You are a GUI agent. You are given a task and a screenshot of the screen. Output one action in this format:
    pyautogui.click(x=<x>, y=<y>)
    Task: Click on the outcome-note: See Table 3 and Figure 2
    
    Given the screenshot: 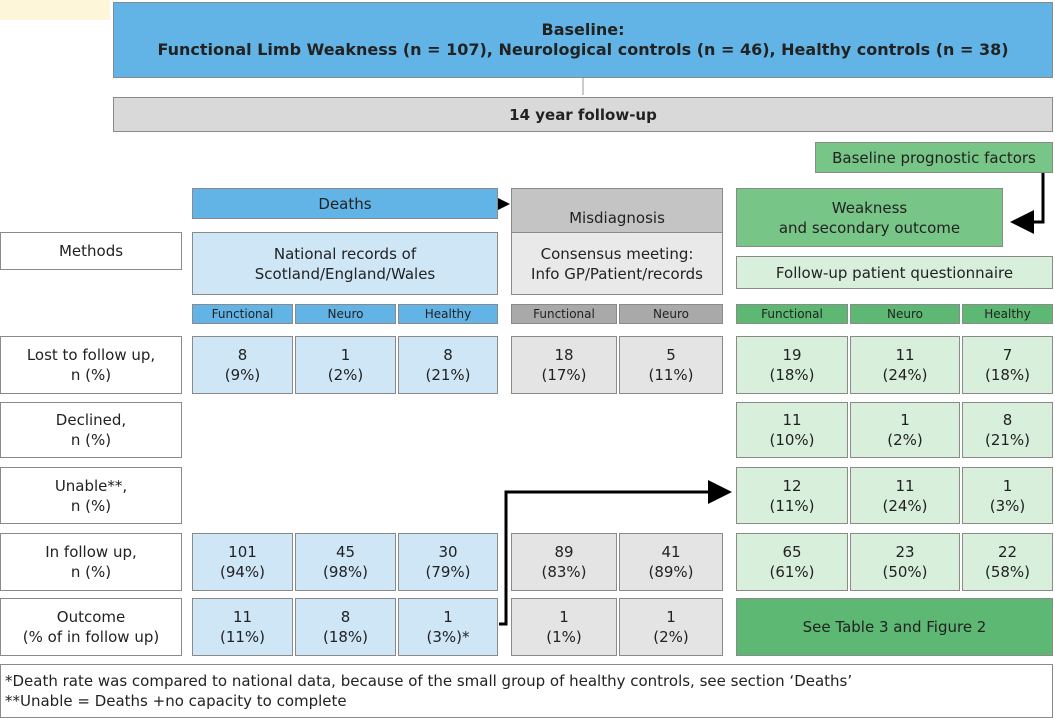 What is the action you would take?
    pyautogui.click(x=894, y=627)
    